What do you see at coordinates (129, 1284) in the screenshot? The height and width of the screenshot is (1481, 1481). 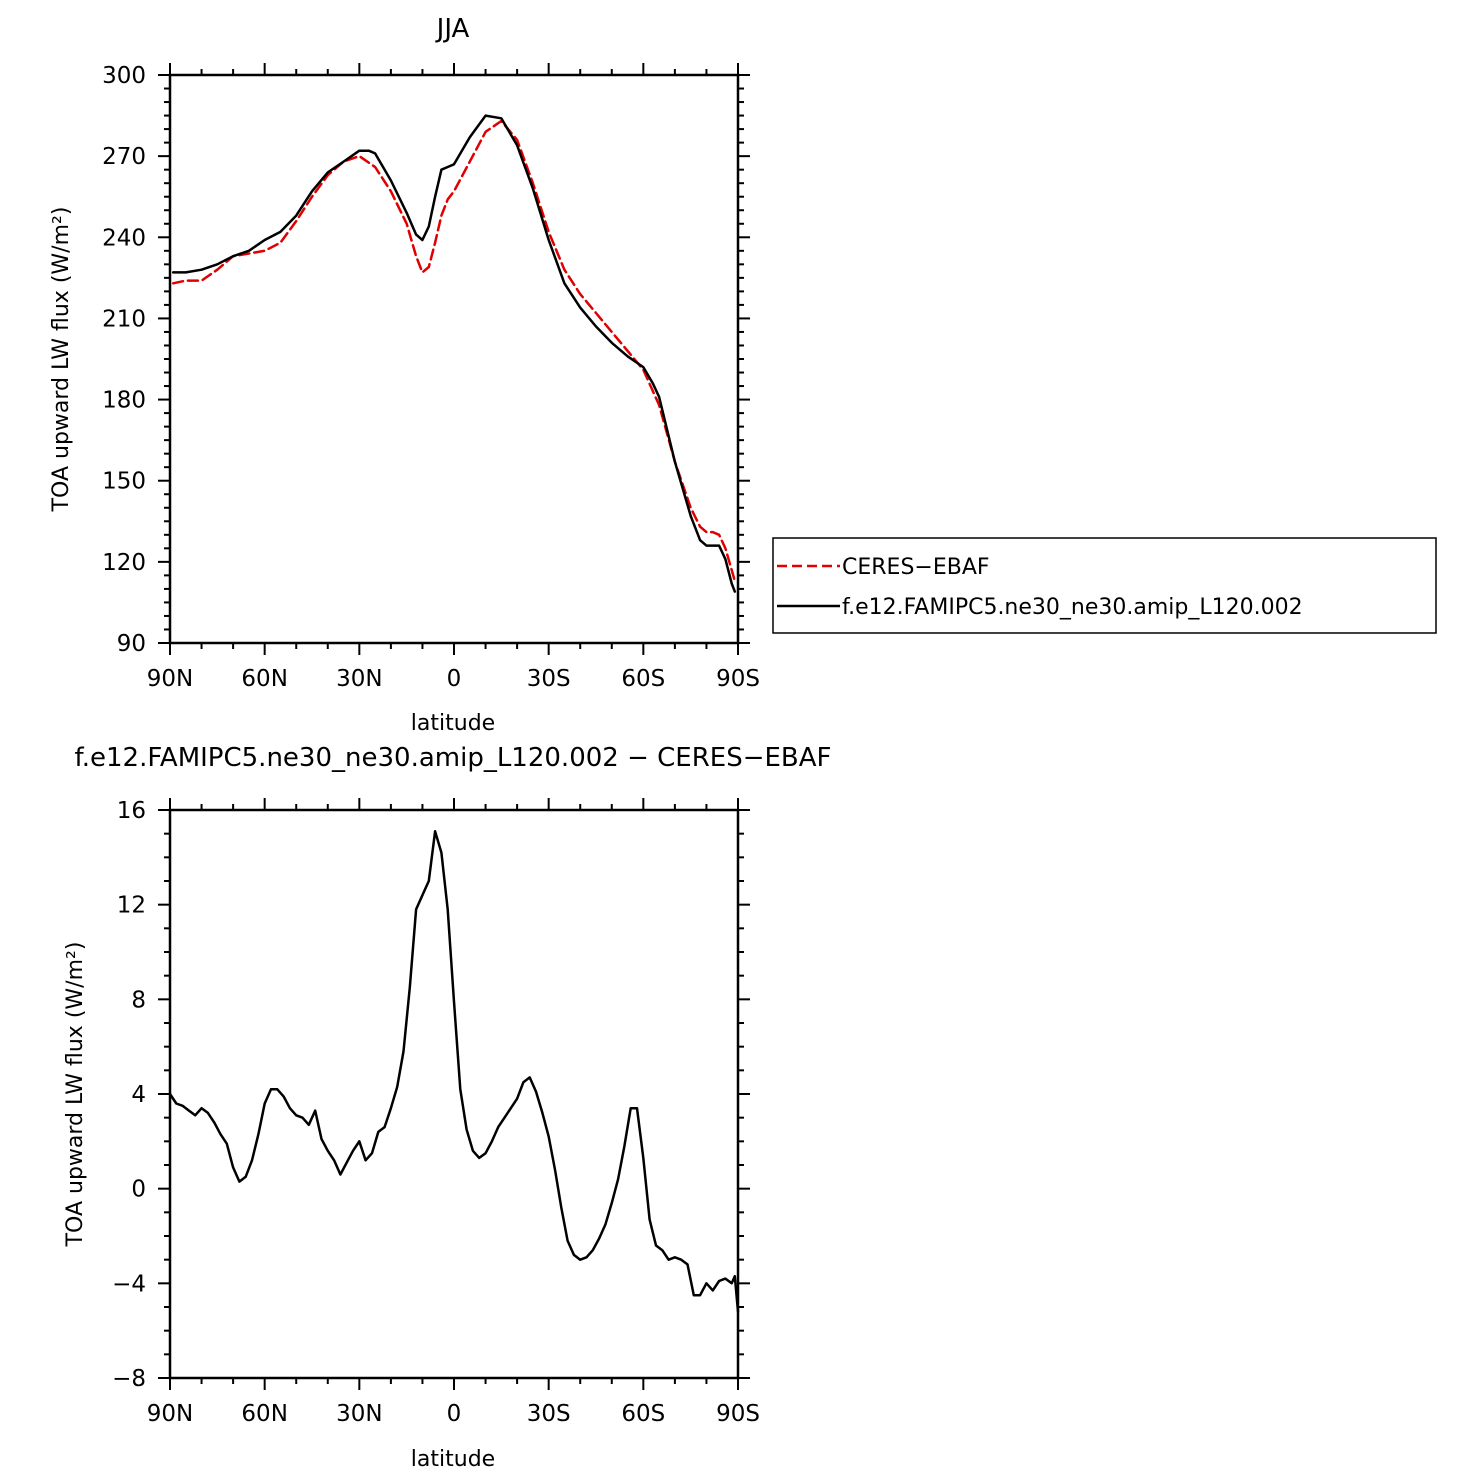 I see `bottom-y-tick-label: −4` at bounding box center [129, 1284].